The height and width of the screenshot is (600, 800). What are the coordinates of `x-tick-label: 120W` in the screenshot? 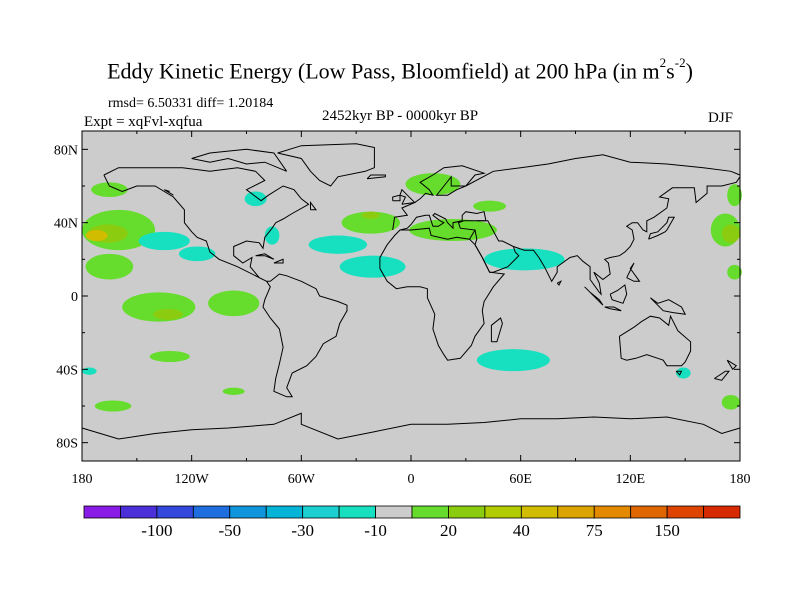 It's located at (192, 479).